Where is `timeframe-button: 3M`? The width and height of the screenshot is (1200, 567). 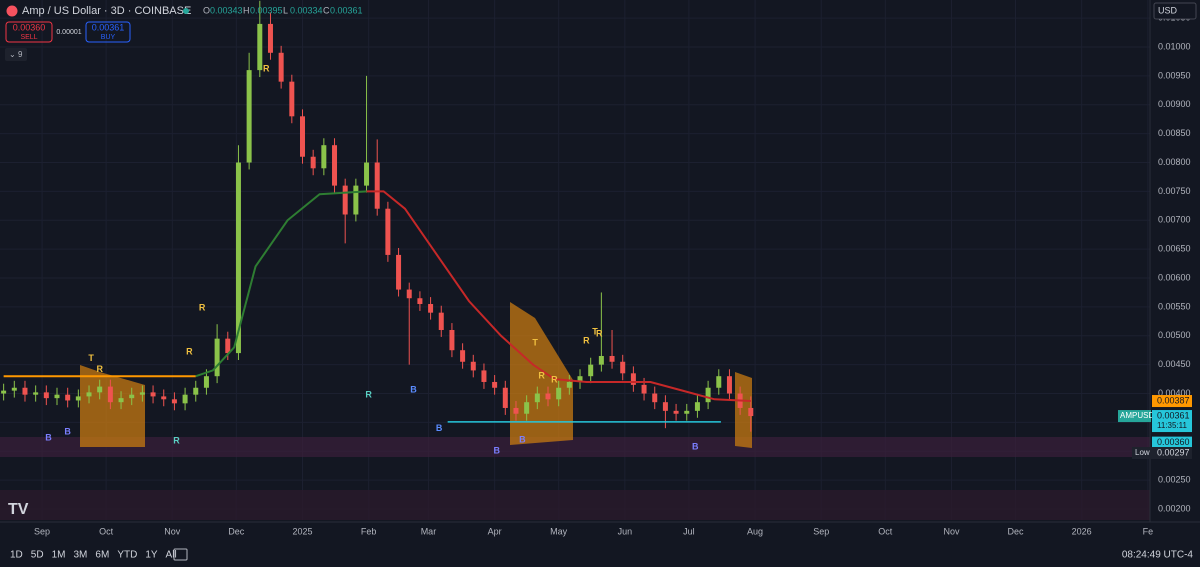 timeframe-button: 3M is located at coordinates (81, 555).